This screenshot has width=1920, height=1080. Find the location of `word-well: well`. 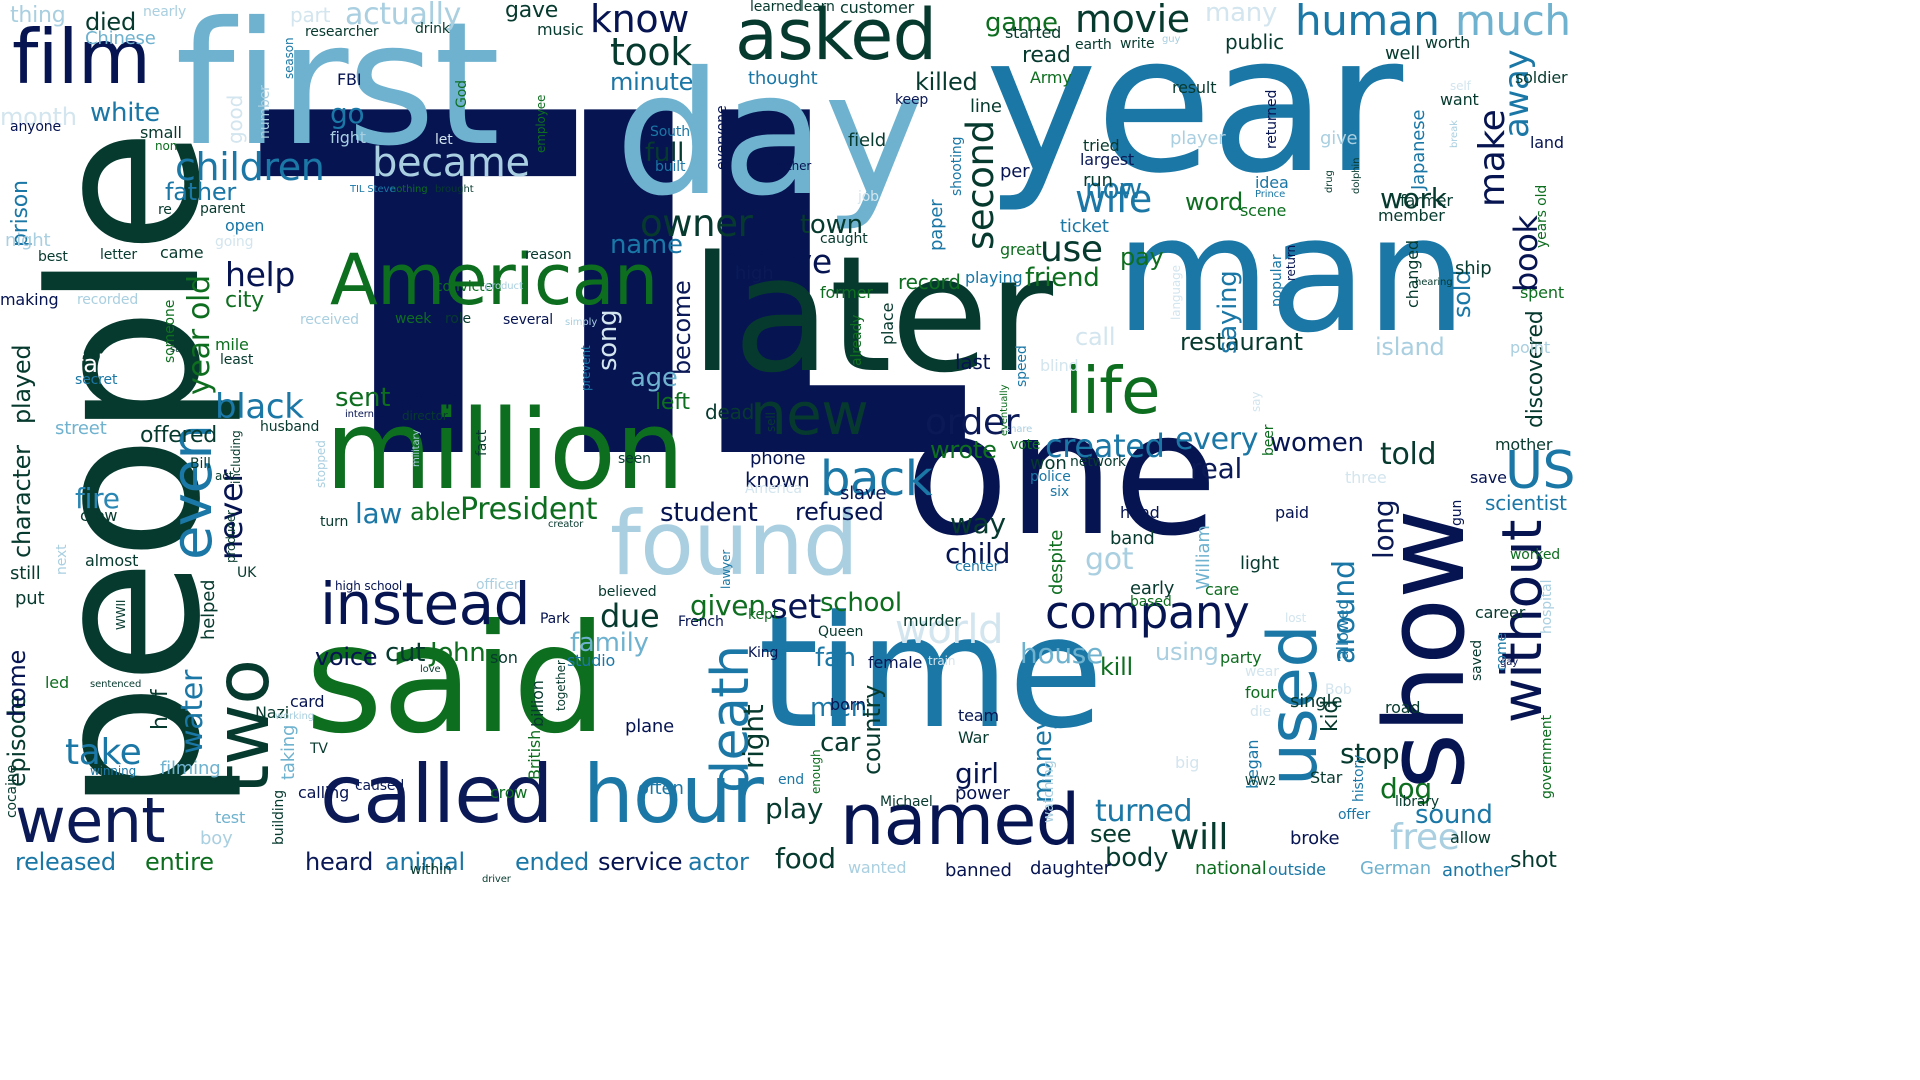

word-well: well is located at coordinates (1403, 53).